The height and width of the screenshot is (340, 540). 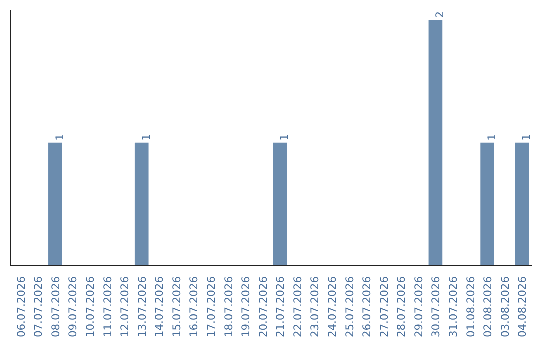 I want to click on x-tick-label: 18.07.2026, so click(x=229, y=307).